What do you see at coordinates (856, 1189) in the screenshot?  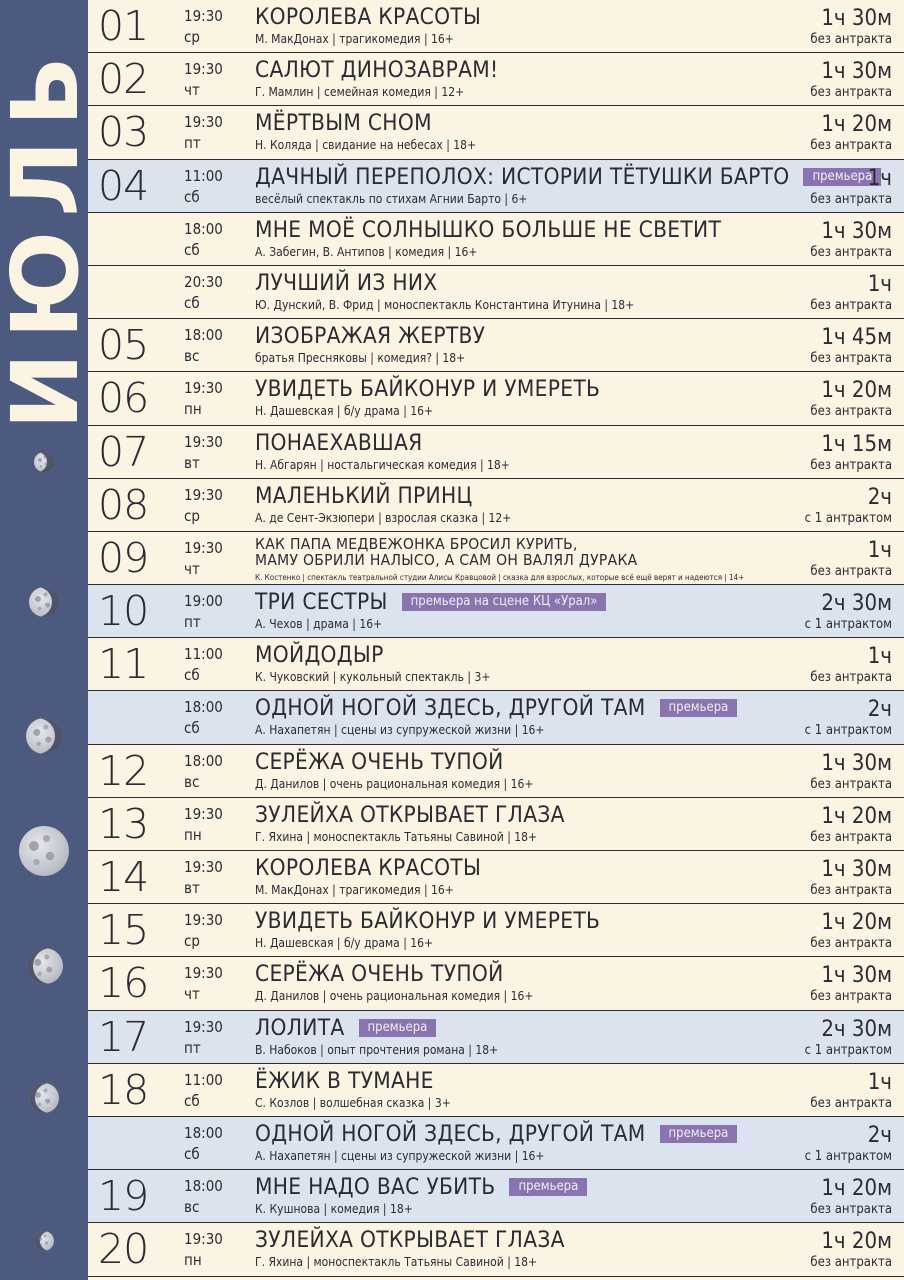 I see `show-duration: 1ч 20м` at bounding box center [856, 1189].